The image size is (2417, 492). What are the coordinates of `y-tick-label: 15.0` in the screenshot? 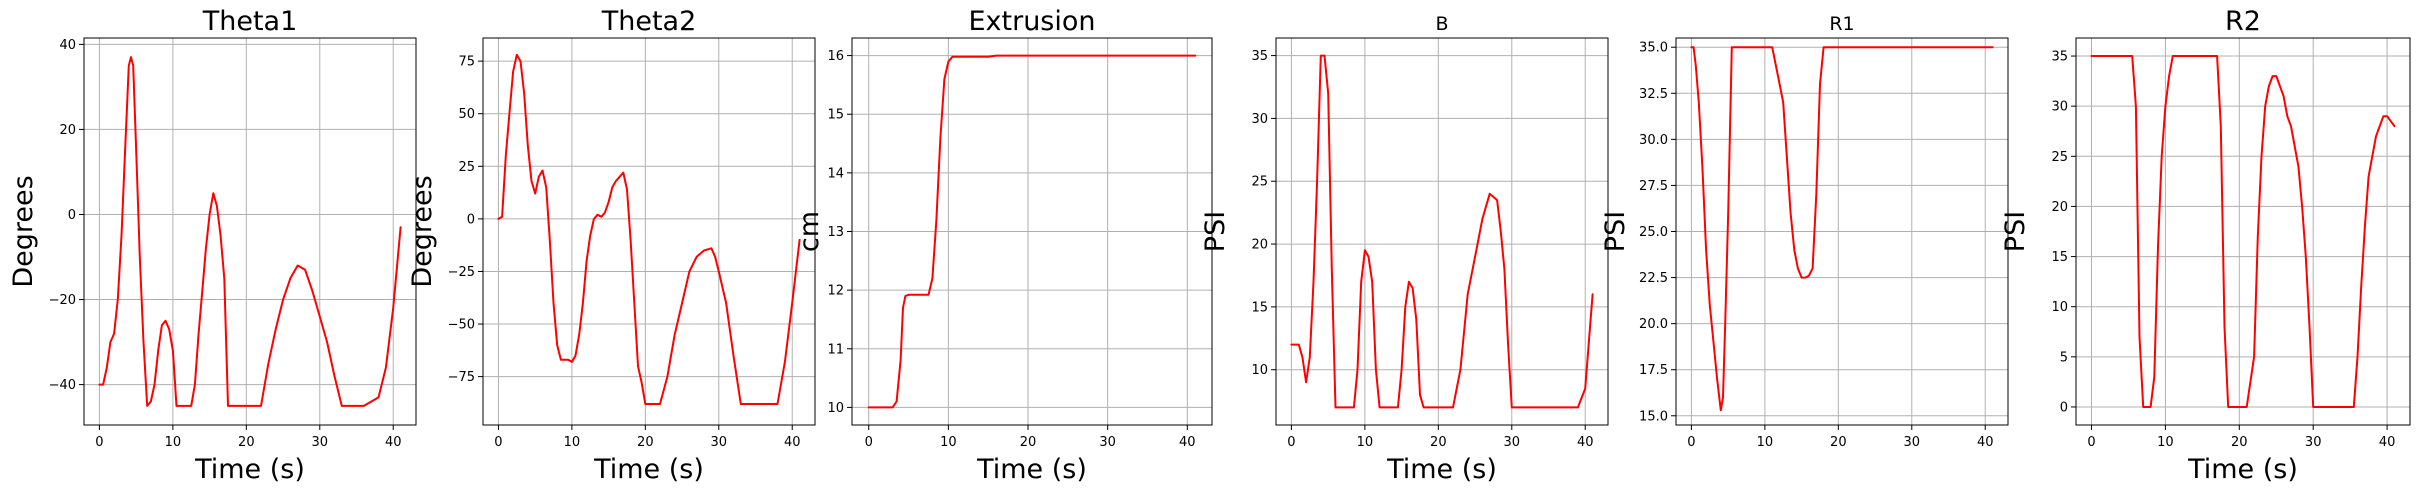 It's located at (1653, 416).